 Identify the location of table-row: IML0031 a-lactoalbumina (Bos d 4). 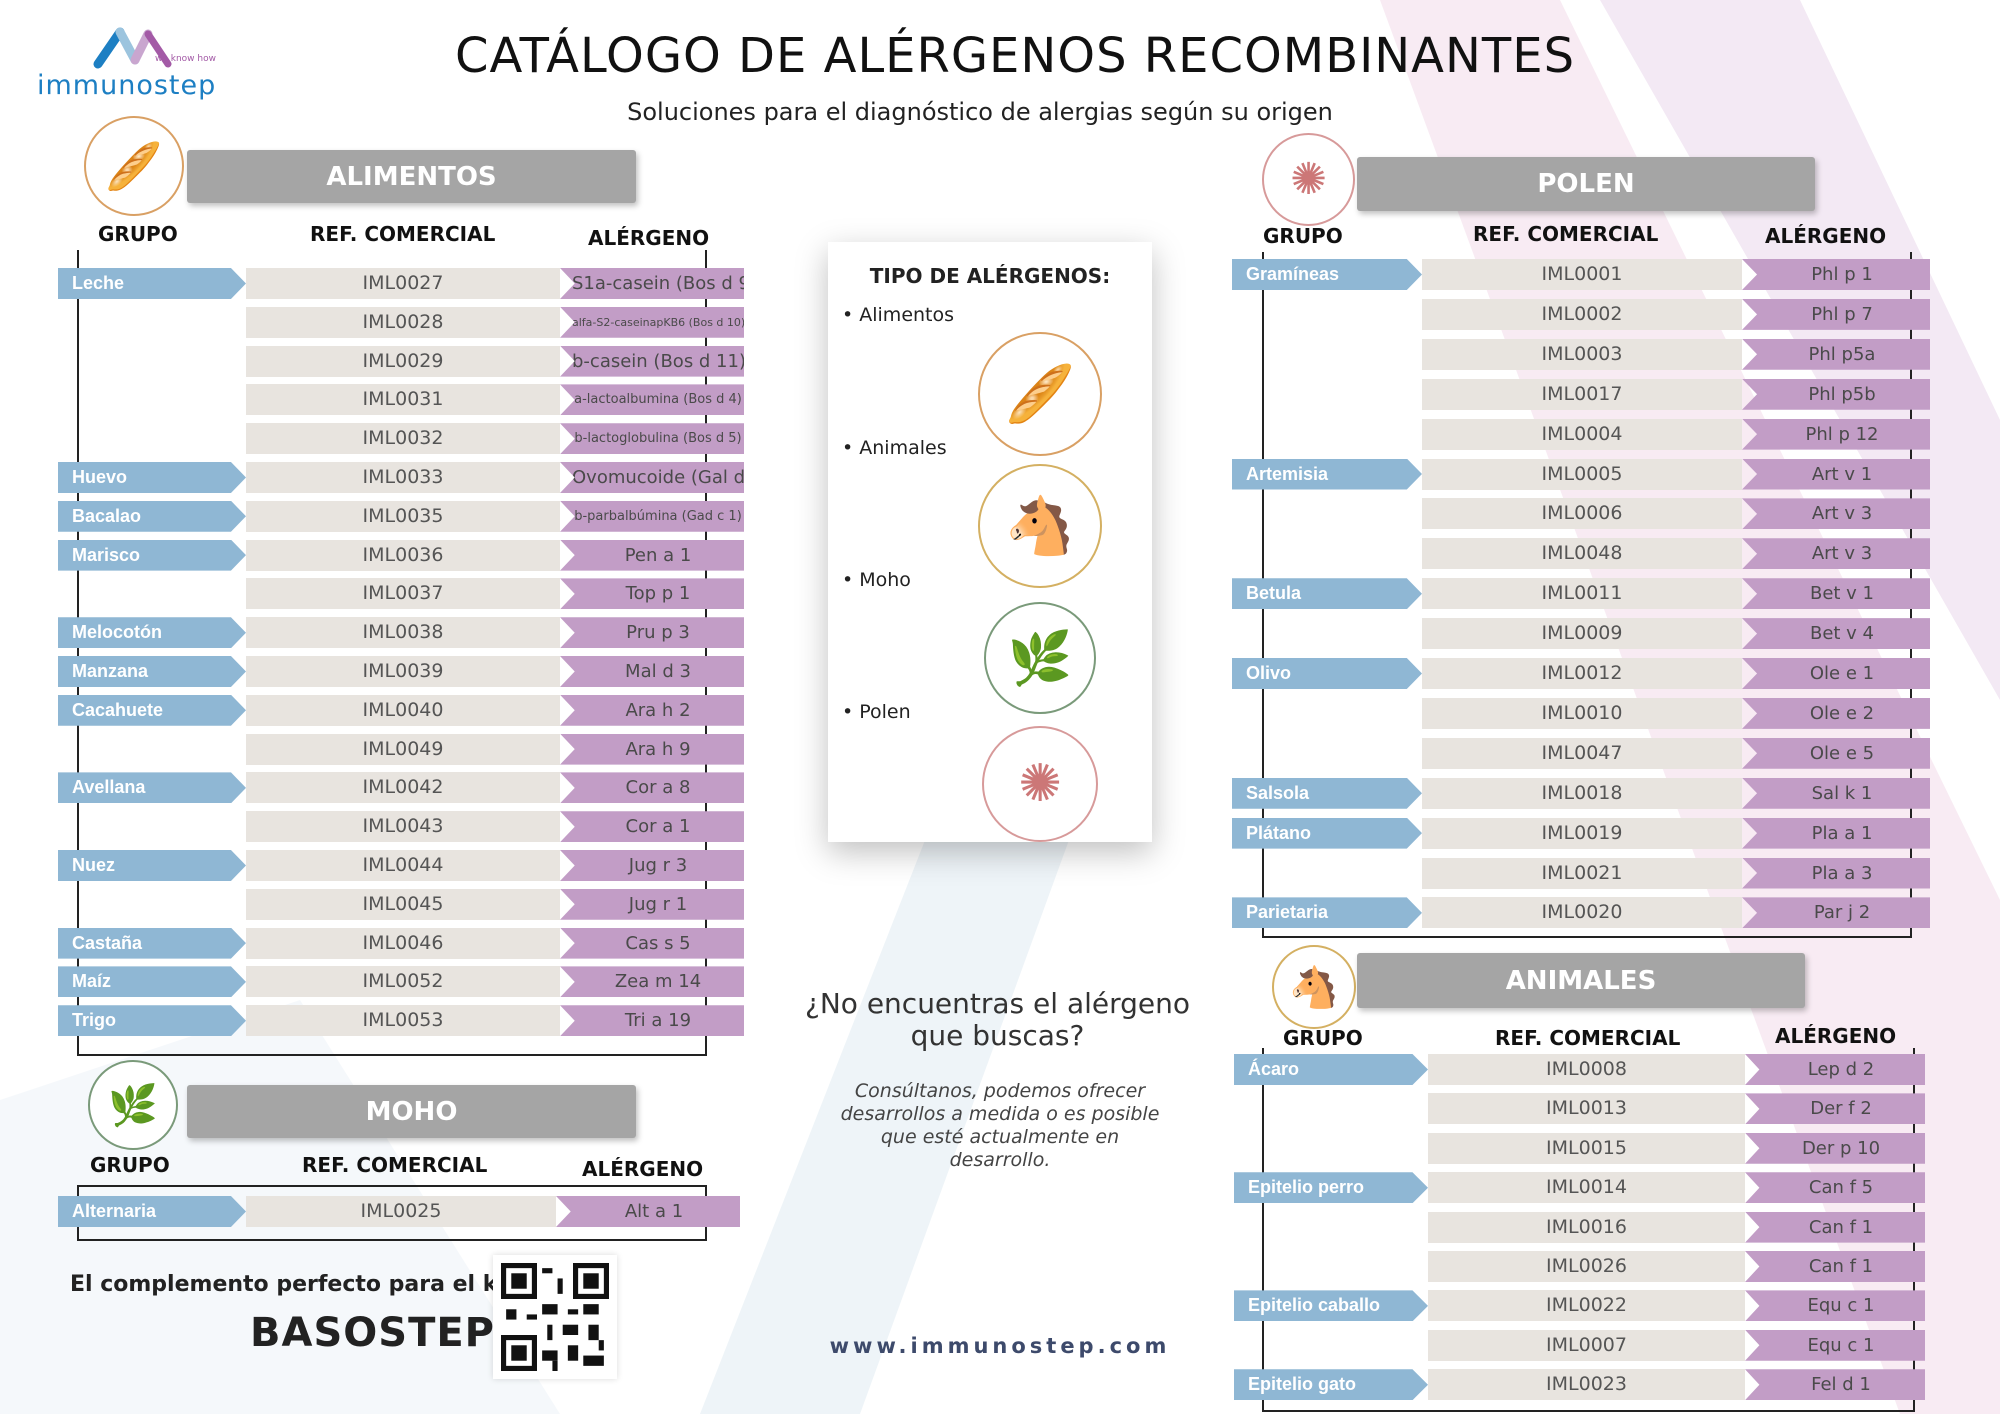
(1000, 400).